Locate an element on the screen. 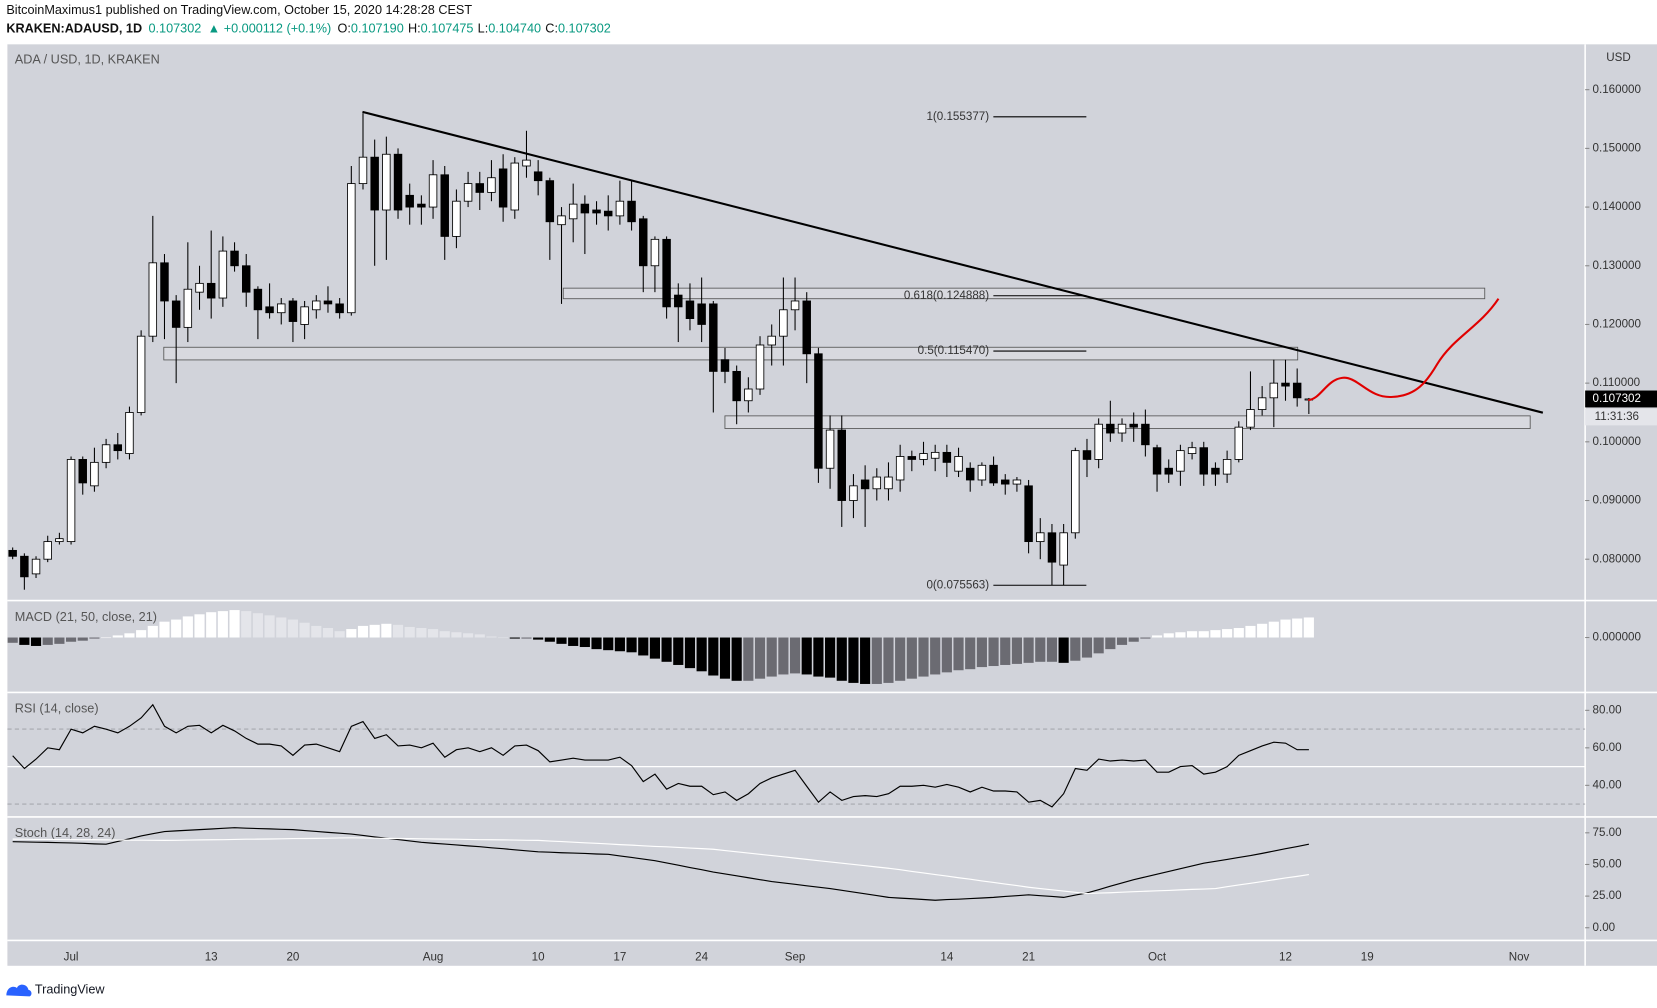  x-tick-label: 20 is located at coordinates (292, 956).